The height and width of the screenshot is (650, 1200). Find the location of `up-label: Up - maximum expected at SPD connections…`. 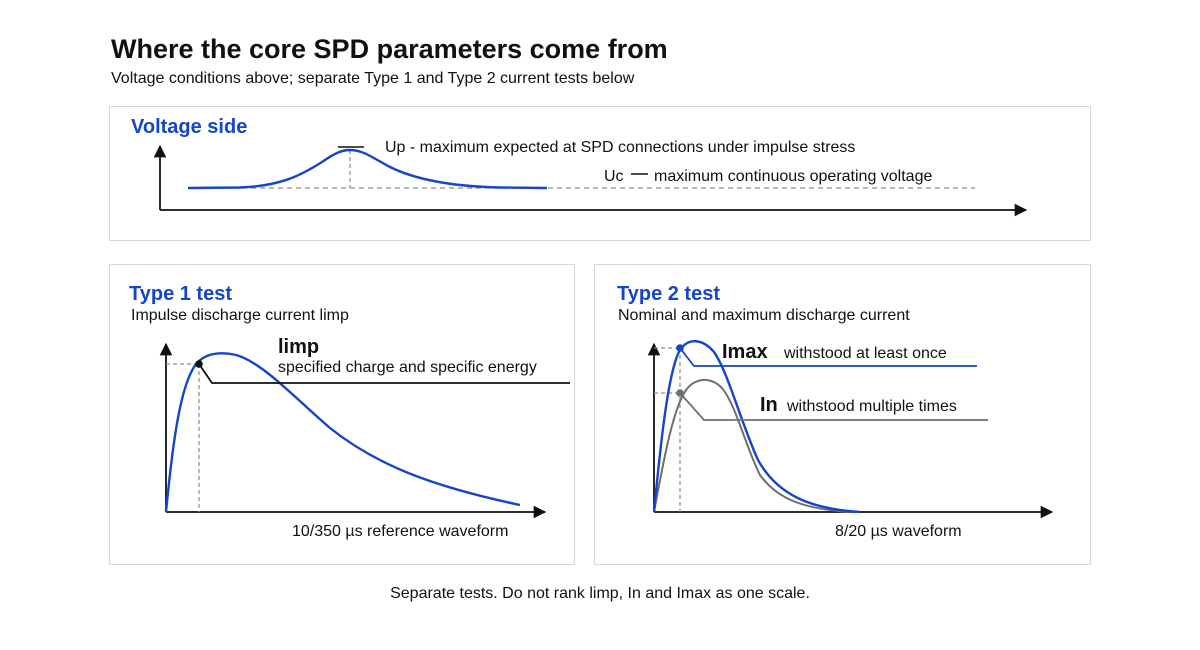

up-label: Up - maximum expected at SPD connections… is located at coordinates (620, 147).